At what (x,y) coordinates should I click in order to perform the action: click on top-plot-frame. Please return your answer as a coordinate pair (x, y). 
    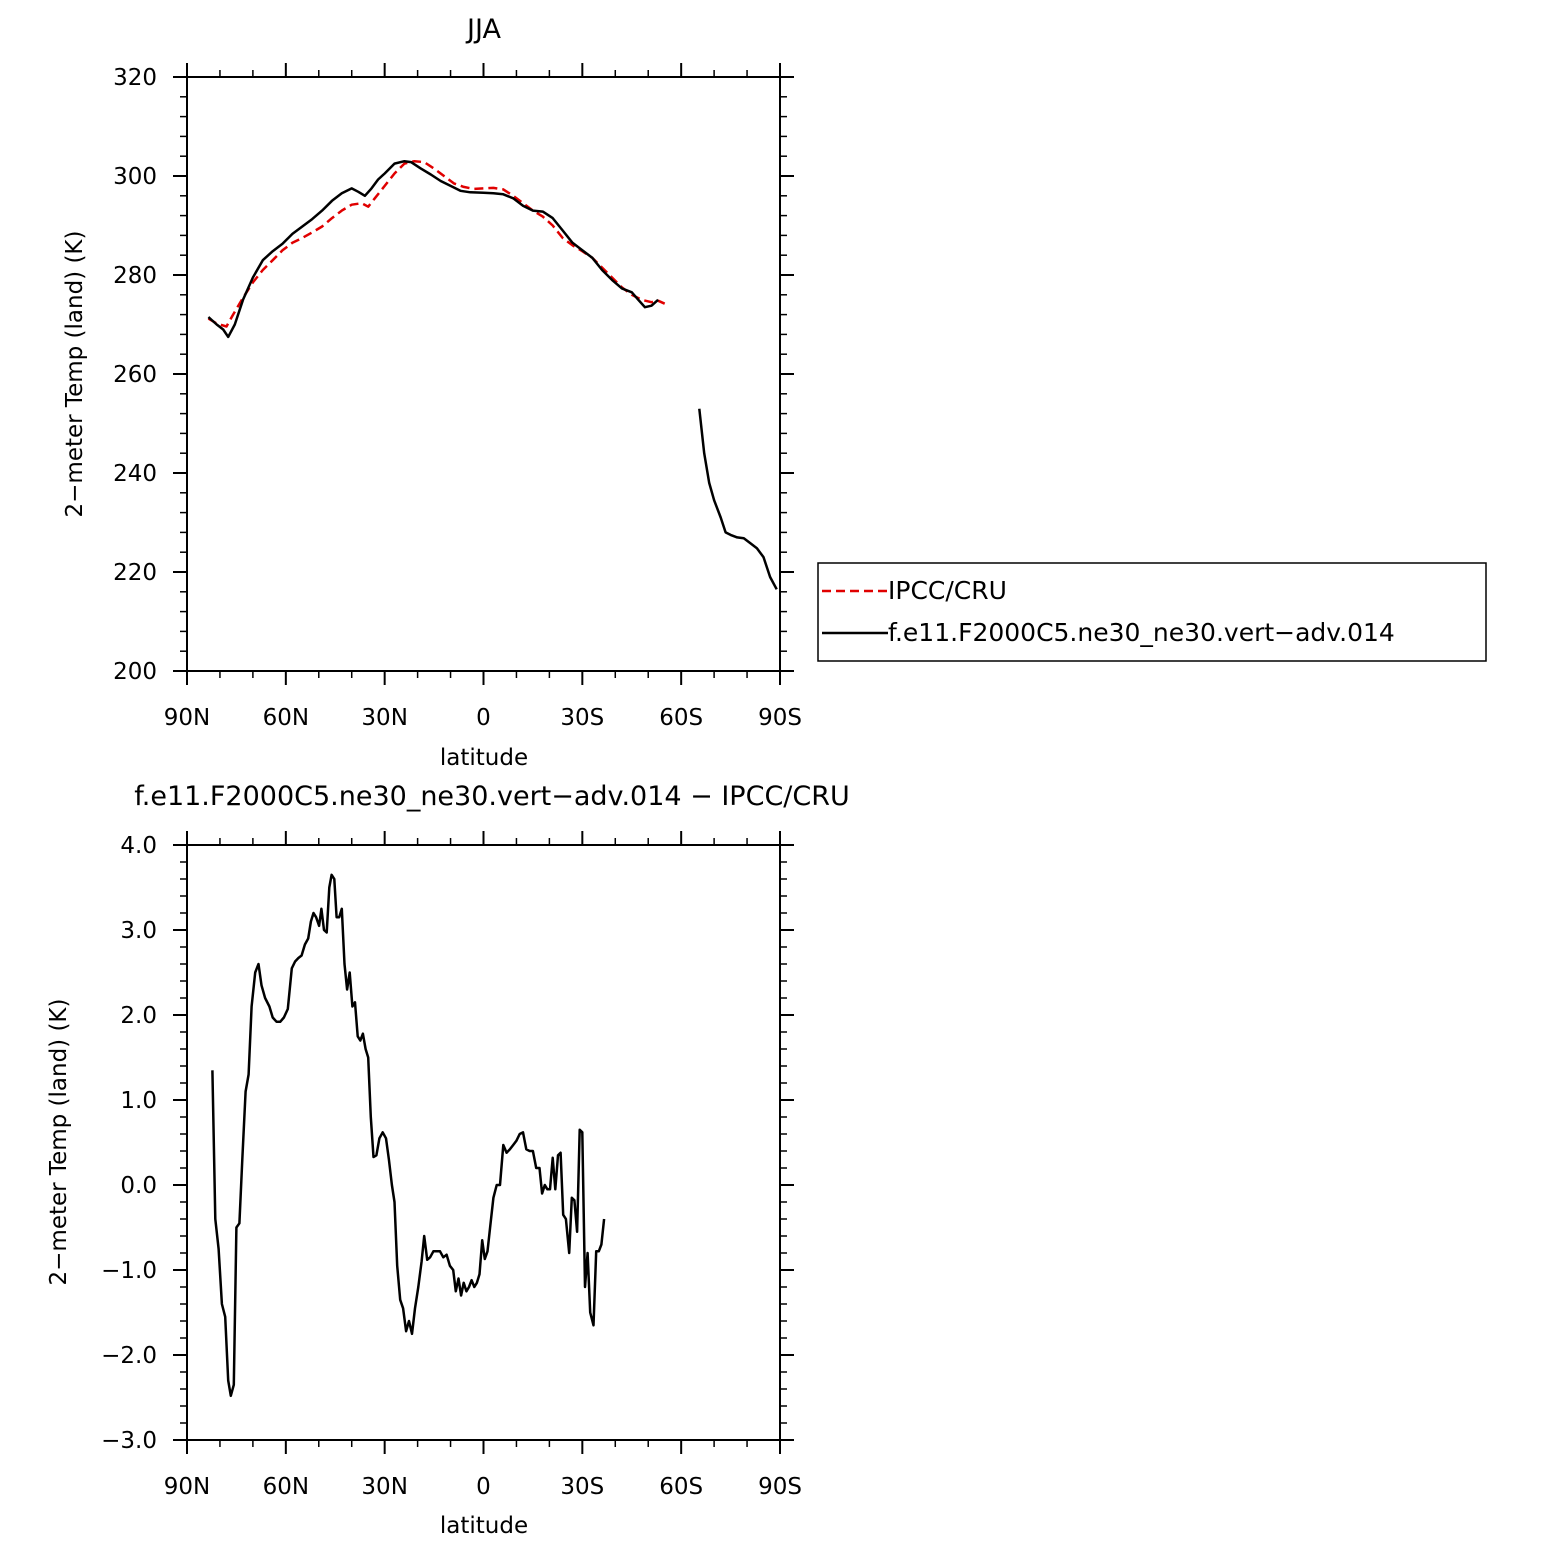
    Looking at the image, I should click on (483, 374).